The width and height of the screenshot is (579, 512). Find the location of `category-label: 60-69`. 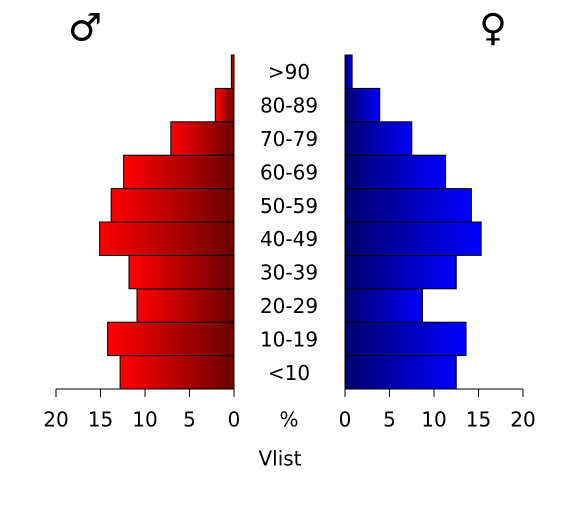

category-label: 60-69 is located at coordinates (289, 172).